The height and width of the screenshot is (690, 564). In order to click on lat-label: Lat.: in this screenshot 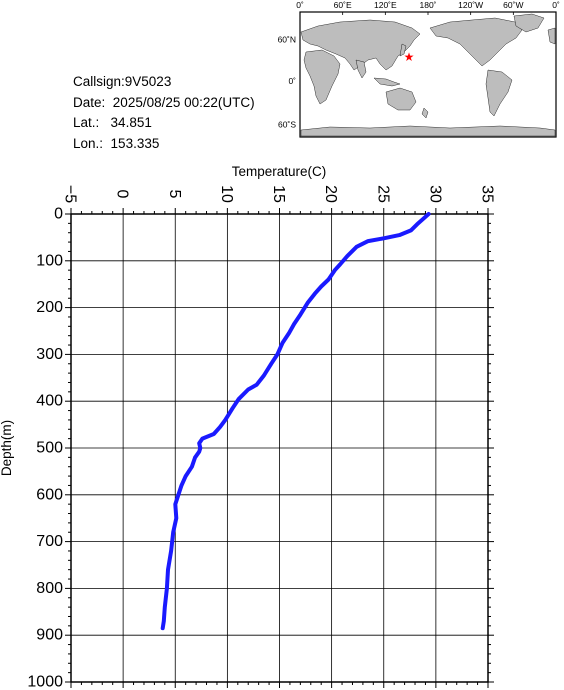, I will do `click(86, 122)`.